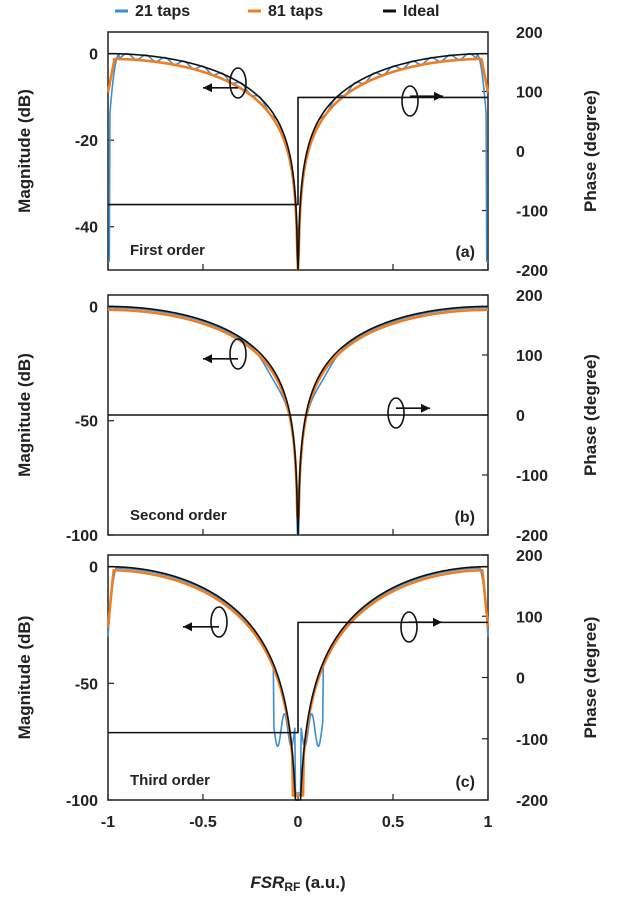 This screenshot has height=899, width=617. What do you see at coordinates (178, 515) in the screenshot?
I see `panel-title: Second order` at bounding box center [178, 515].